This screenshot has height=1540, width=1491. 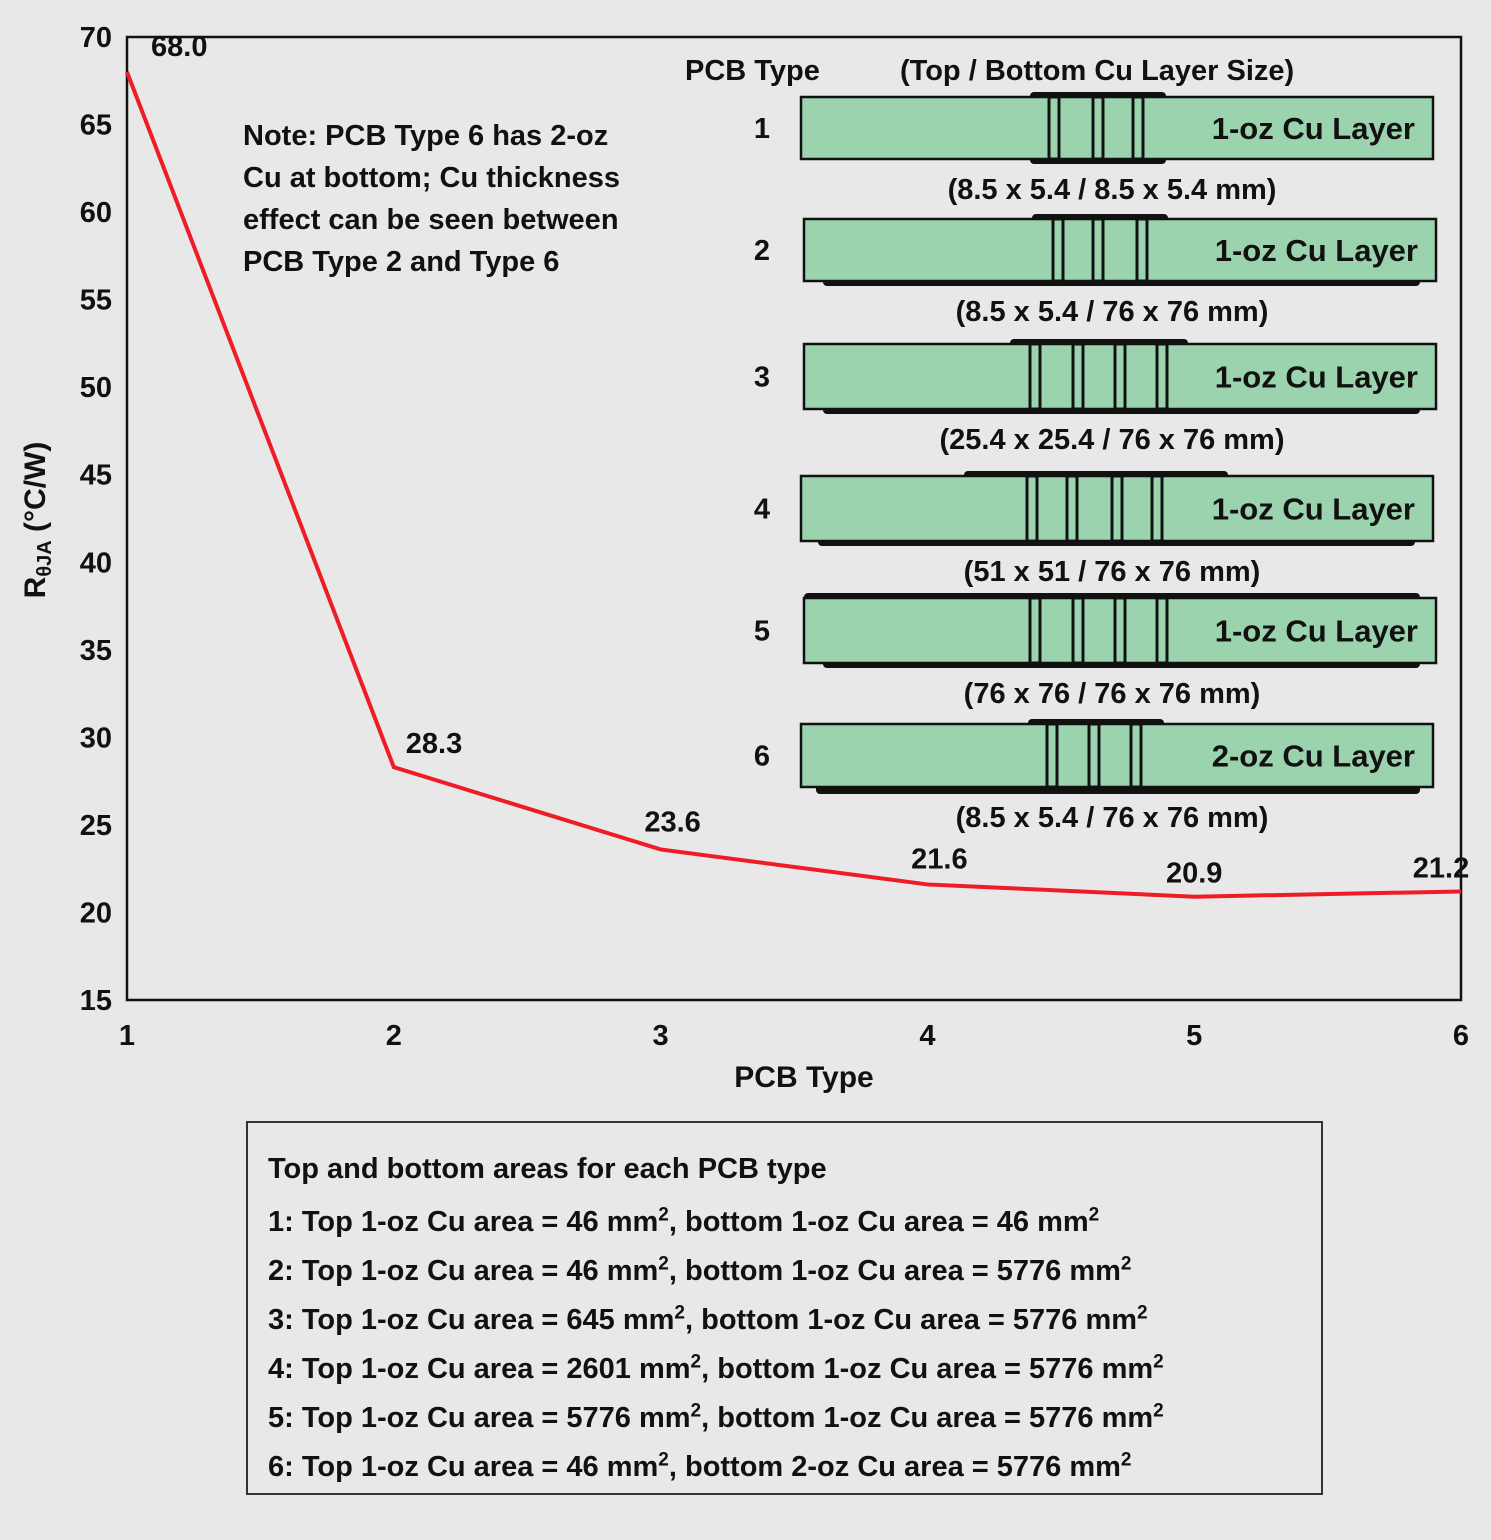 What do you see at coordinates (547, 1169) in the screenshot?
I see `legend-title: Top and bottom areas for each PCB type` at bounding box center [547, 1169].